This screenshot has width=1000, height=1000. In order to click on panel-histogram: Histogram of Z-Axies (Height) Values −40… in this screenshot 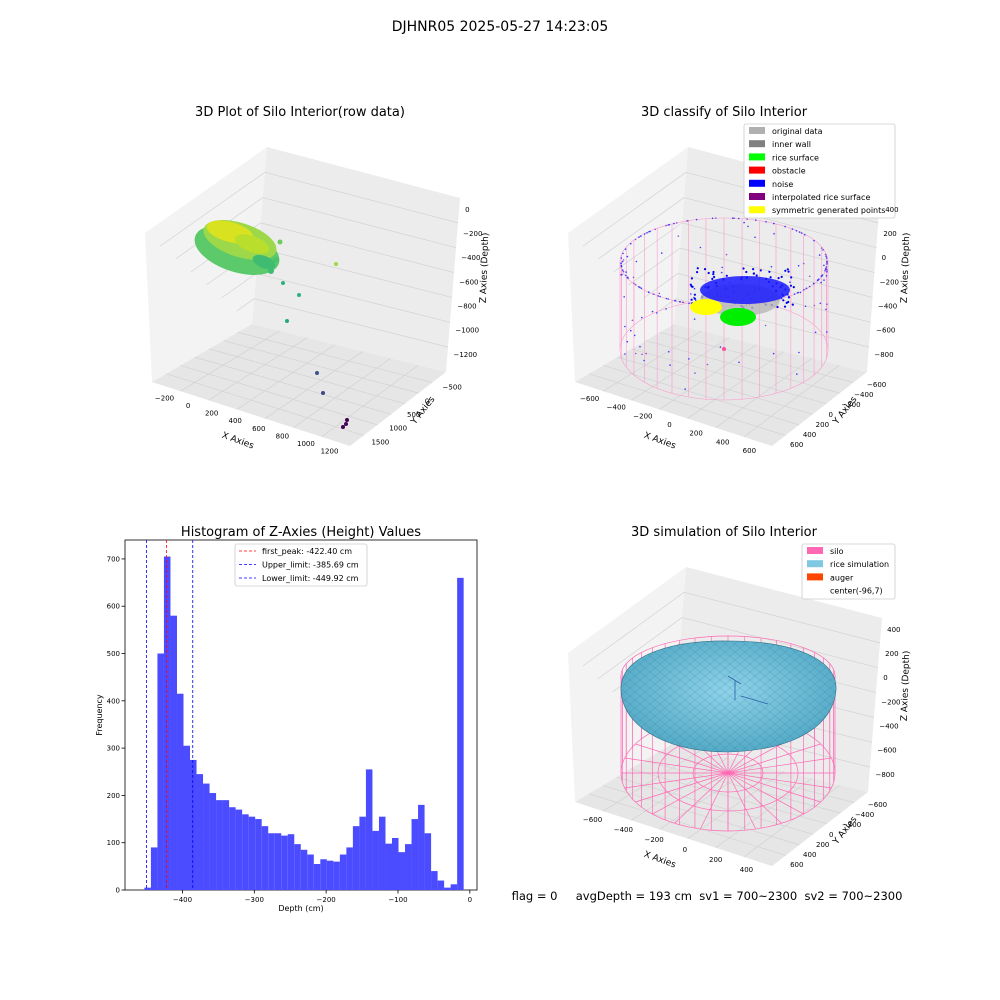, I will do `click(286, 719)`.